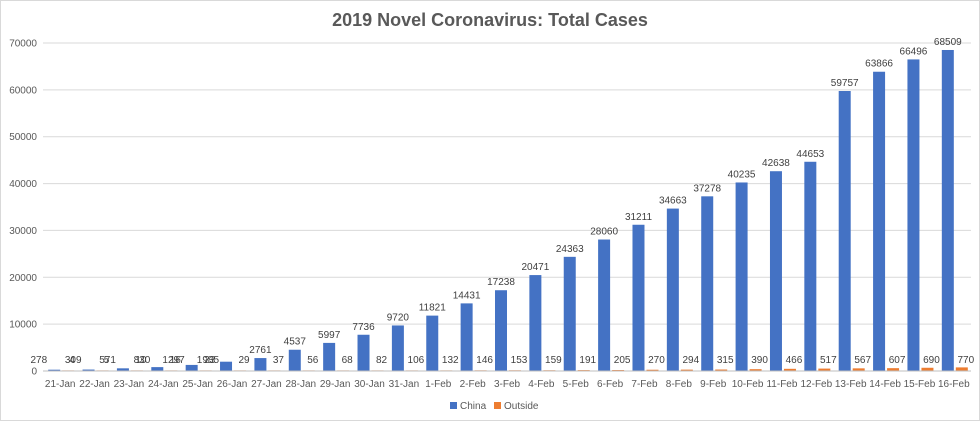 This screenshot has height=421, width=980. I want to click on data-label-outside: 23, so click(210, 360).